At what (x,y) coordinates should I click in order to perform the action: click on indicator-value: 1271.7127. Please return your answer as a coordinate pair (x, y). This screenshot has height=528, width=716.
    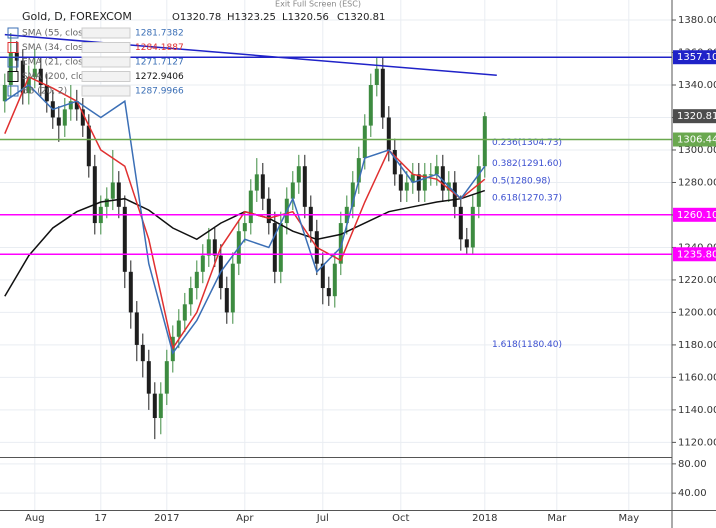
    Looking at the image, I should click on (159, 63).